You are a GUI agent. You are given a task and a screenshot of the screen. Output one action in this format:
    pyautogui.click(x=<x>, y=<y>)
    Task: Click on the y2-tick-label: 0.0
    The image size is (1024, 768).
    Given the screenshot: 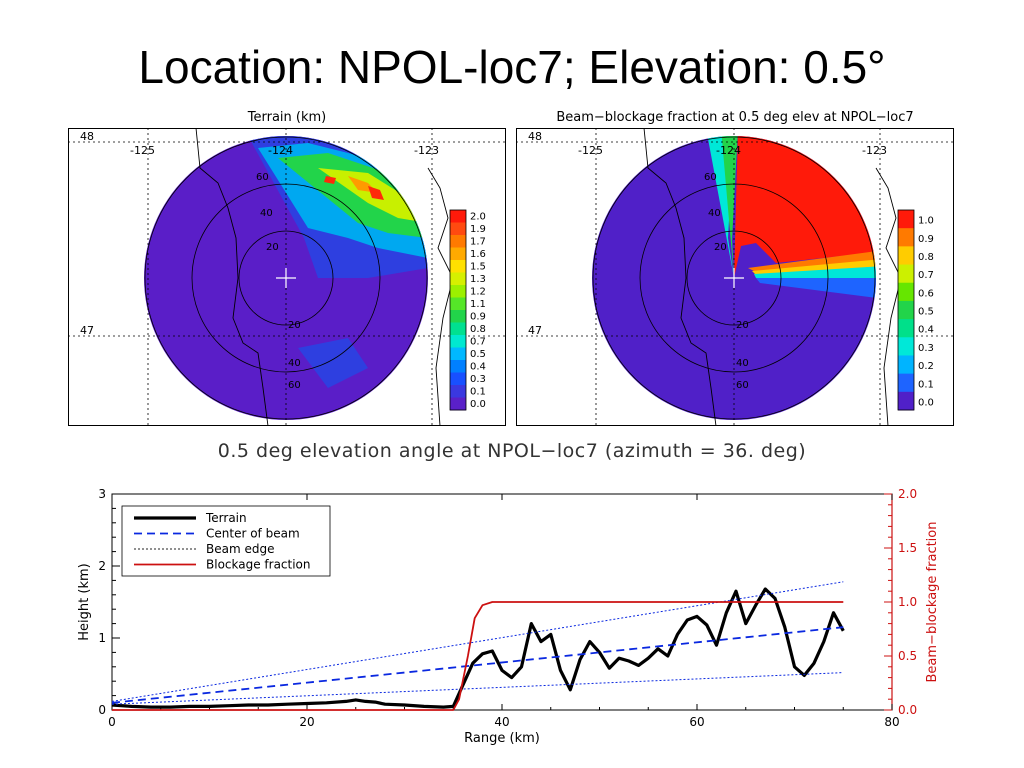 What is the action you would take?
    pyautogui.click(x=907, y=710)
    